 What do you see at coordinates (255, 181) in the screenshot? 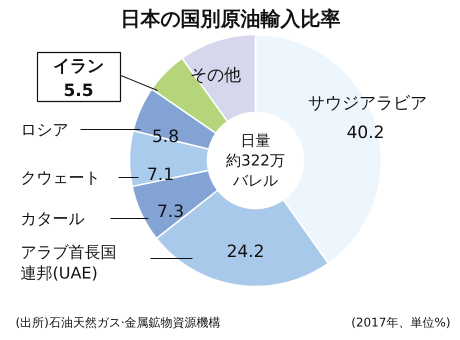
I see `text: バレル` at bounding box center [255, 181].